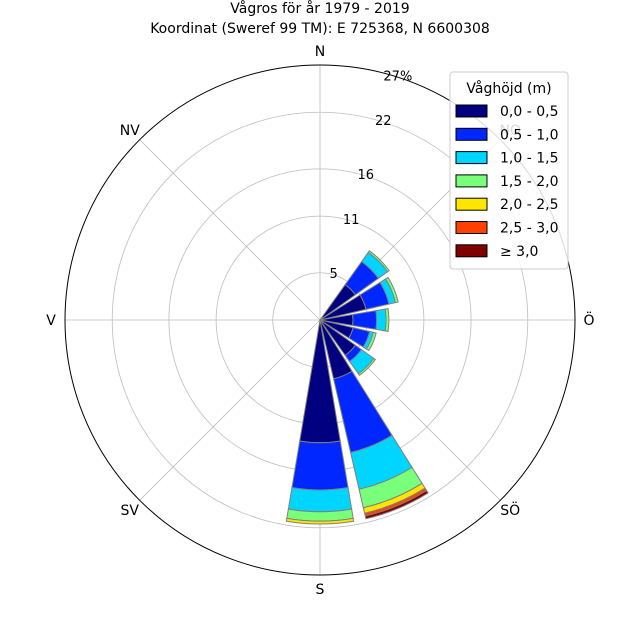 Image resolution: width=640 pixels, height=640 pixels. Describe the element at coordinates (529, 182) in the screenshot. I see `legend-label: 1,5 - 2,0` at that location.